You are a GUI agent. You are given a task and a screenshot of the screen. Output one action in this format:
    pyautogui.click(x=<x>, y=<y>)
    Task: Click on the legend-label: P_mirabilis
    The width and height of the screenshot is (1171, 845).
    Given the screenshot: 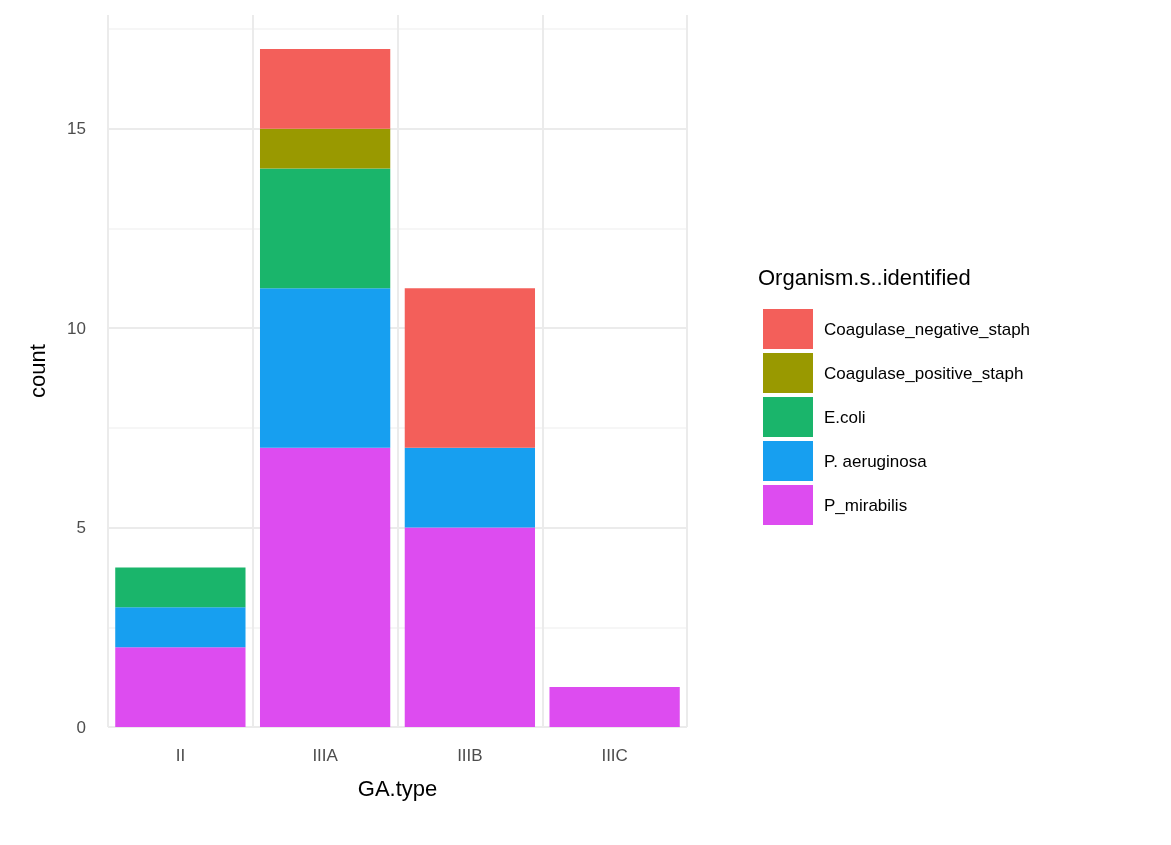 What is the action you would take?
    pyautogui.click(x=866, y=505)
    